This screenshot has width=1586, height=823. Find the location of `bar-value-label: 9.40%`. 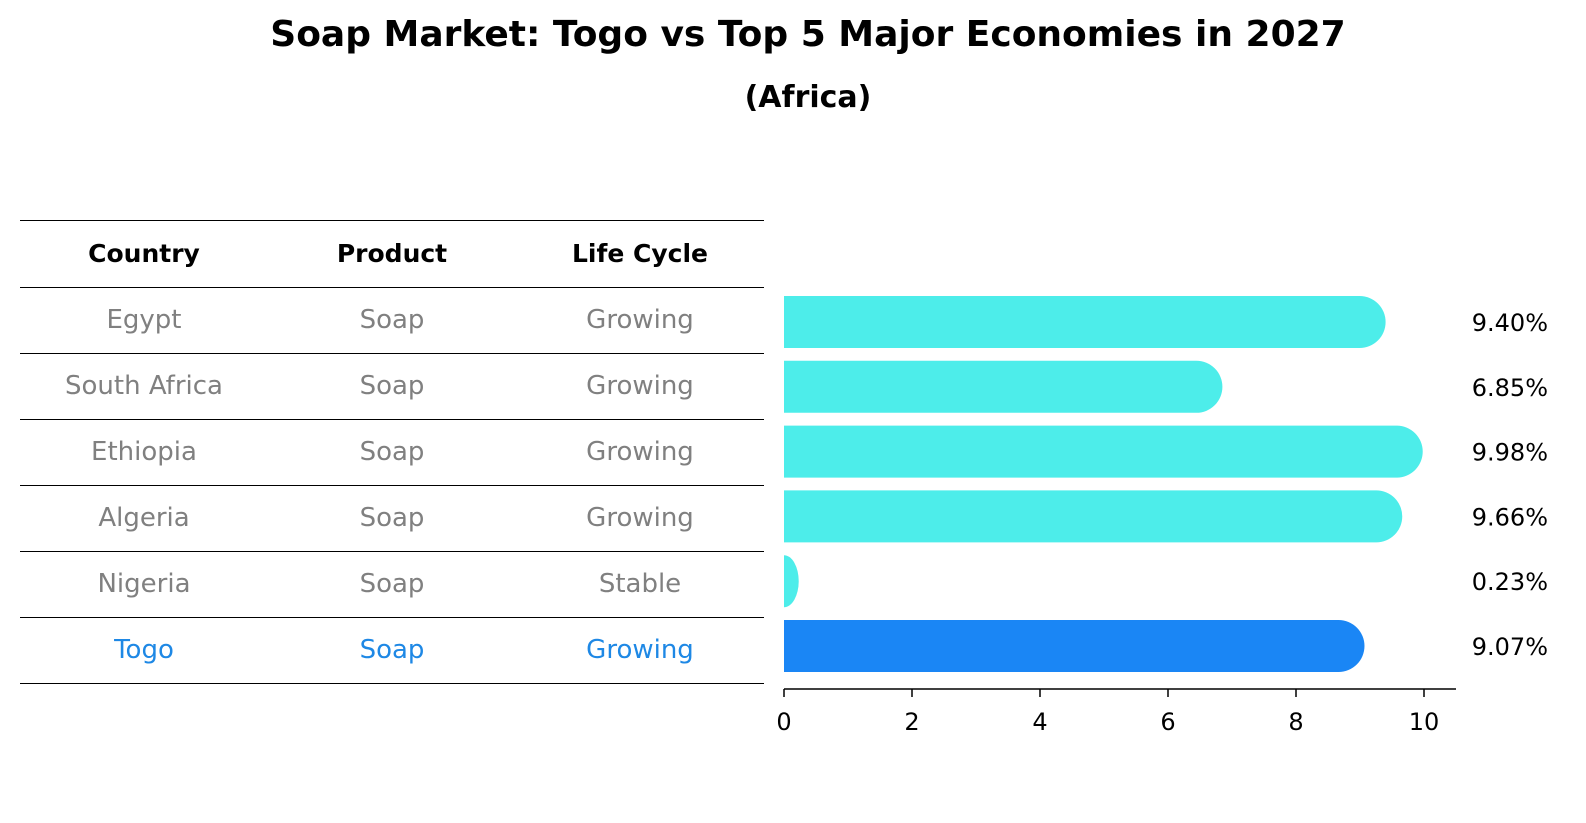

bar-value-label: 9.40% is located at coordinates (1510, 323).